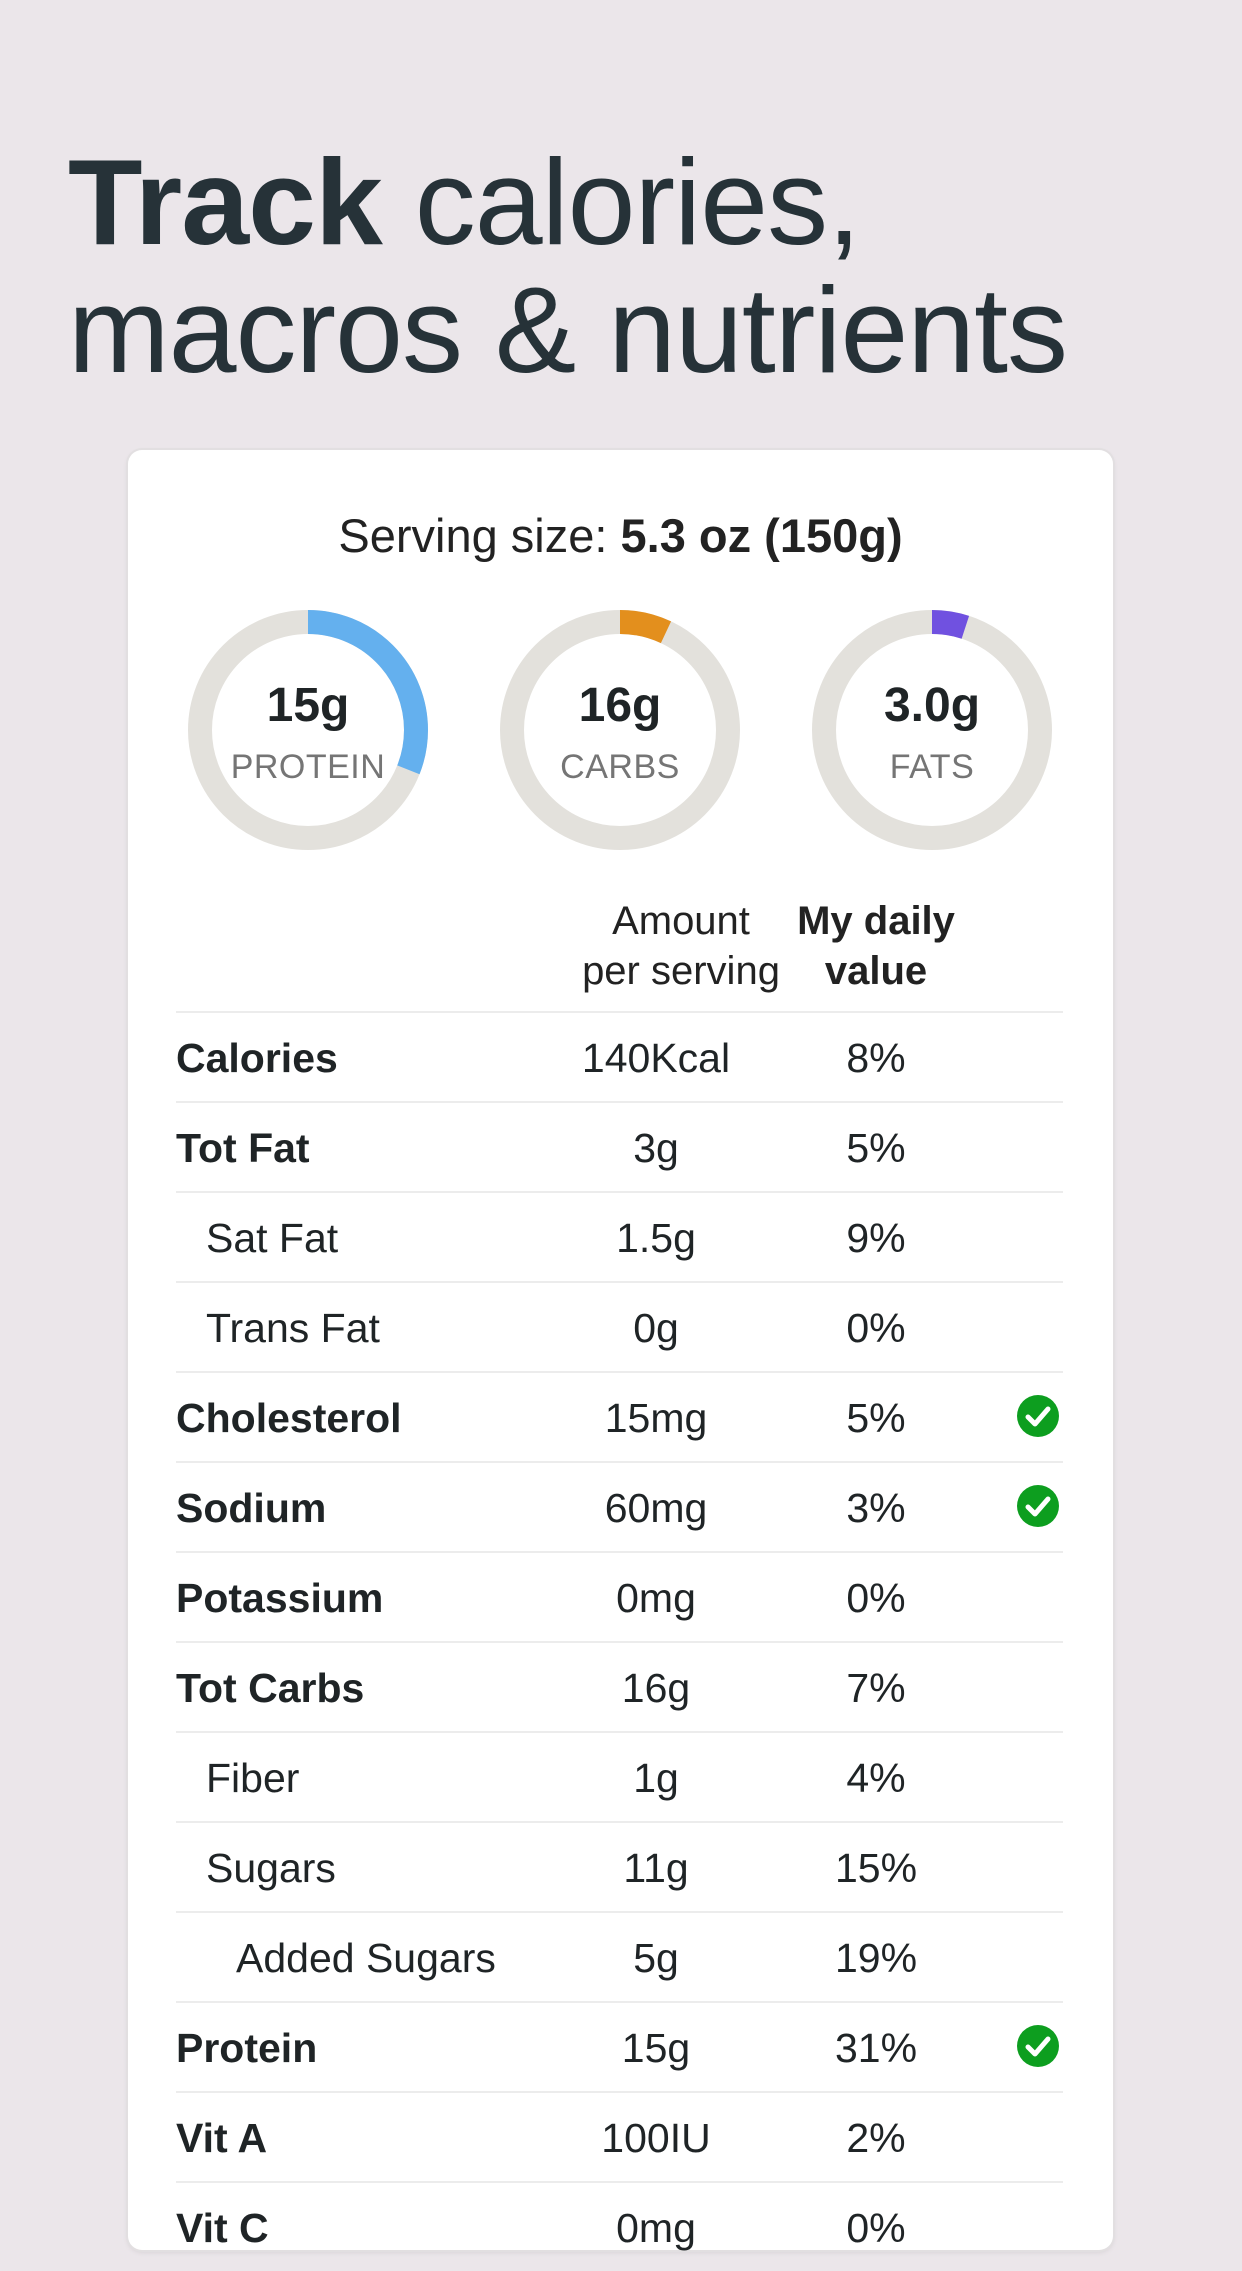 The height and width of the screenshot is (2271, 1242). What do you see at coordinates (619, 1866) in the screenshot?
I see `table-row: Sugars 11g 15%` at bounding box center [619, 1866].